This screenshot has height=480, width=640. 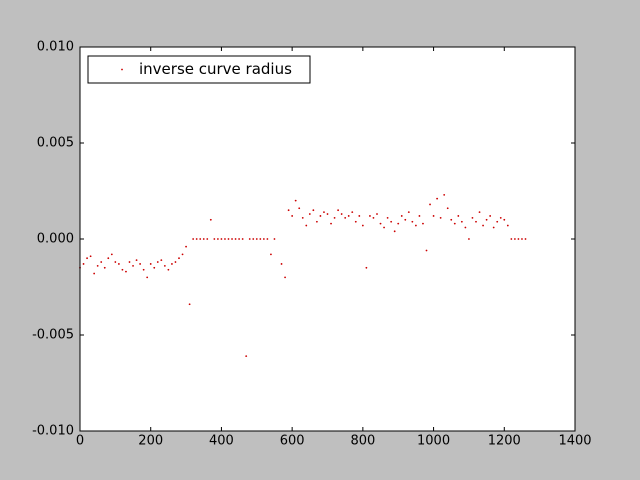 What do you see at coordinates (53, 335) in the screenshot?
I see `y-tick-label: -0.005` at bounding box center [53, 335].